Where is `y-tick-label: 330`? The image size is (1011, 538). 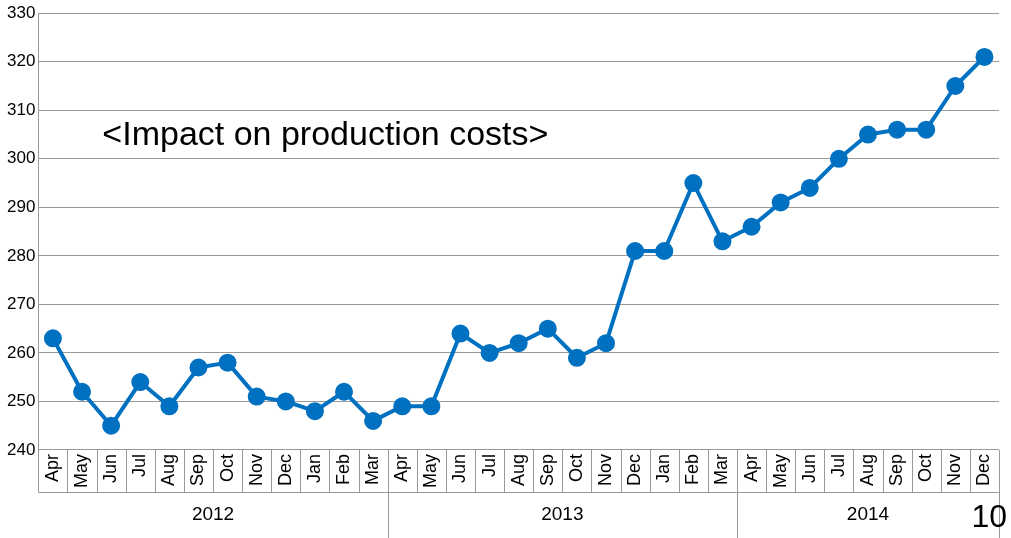 y-tick-label: 330 is located at coordinates (21, 12).